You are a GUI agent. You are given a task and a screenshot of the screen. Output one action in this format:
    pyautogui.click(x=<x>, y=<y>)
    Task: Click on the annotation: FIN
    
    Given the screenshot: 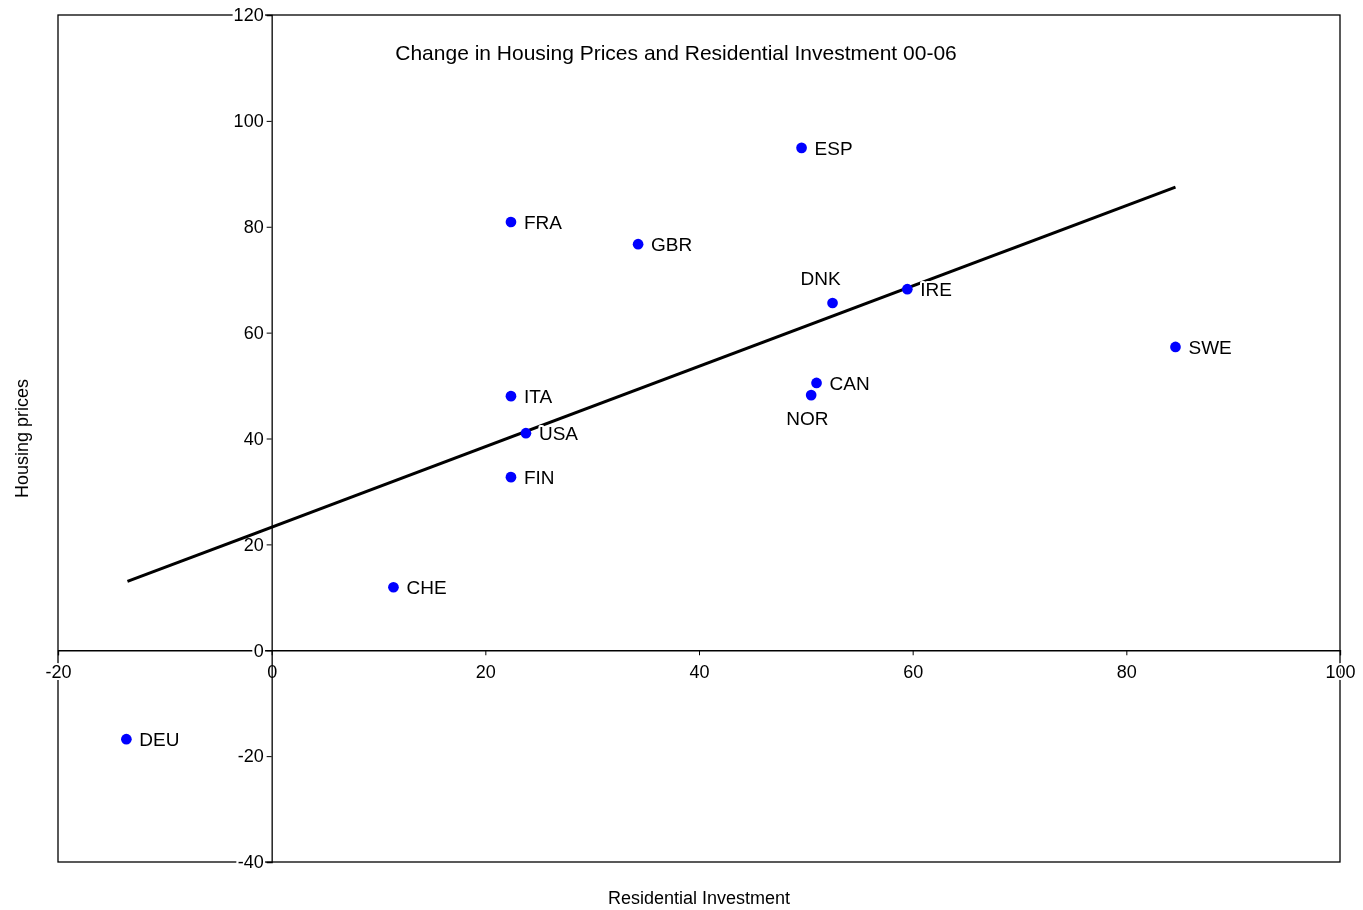 What is the action you would take?
    pyautogui.click(x=539, y=478)
    